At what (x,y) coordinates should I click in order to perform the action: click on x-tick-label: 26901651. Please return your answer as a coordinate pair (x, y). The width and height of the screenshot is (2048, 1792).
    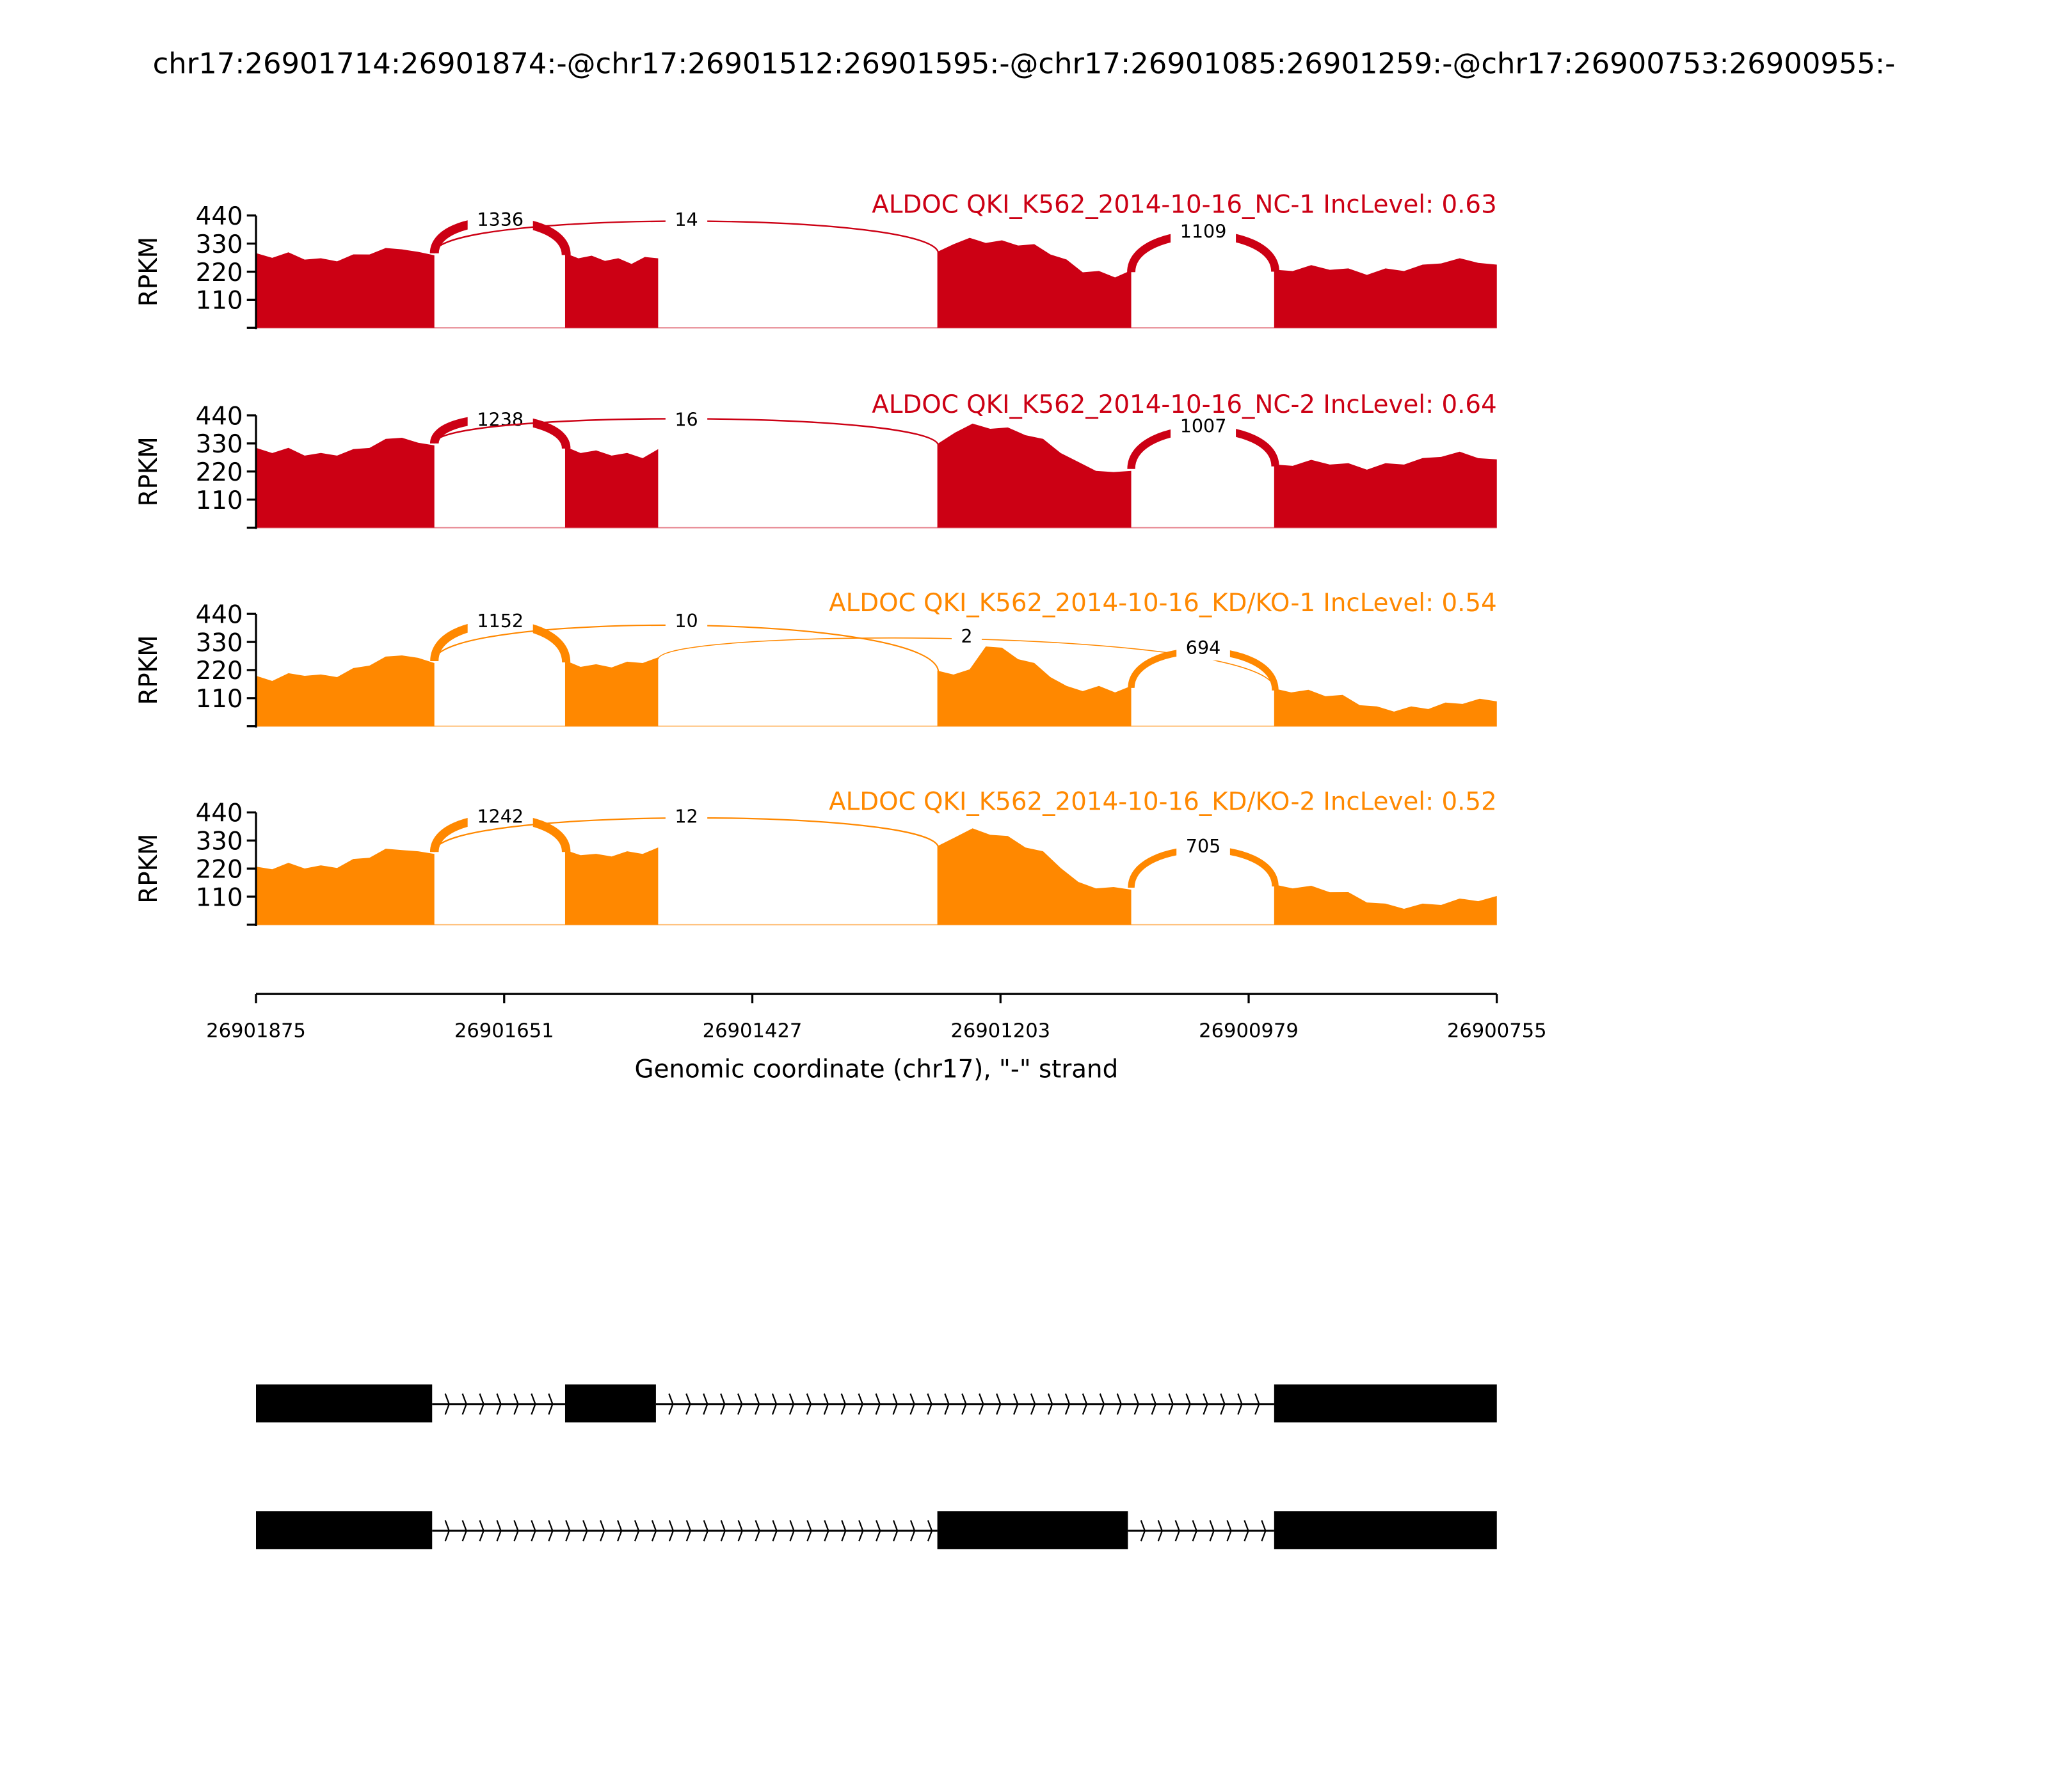
    Looking at the image, I should click on (504, 1031).